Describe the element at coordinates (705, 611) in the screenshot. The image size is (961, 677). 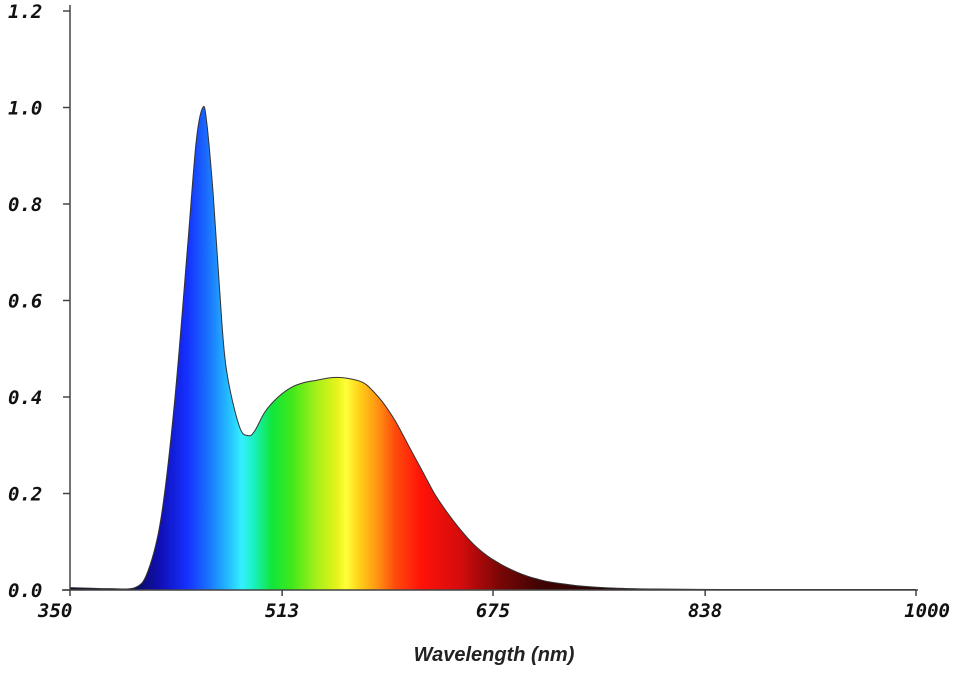
I see `x-tick-label: 838` at that location.